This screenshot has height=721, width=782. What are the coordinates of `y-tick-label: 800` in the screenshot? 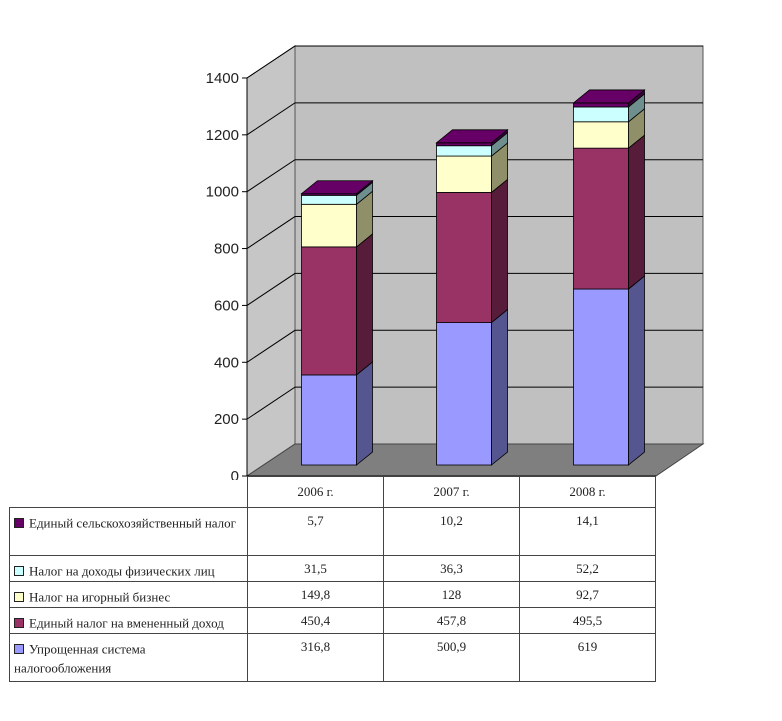 It's located at (226, 249).